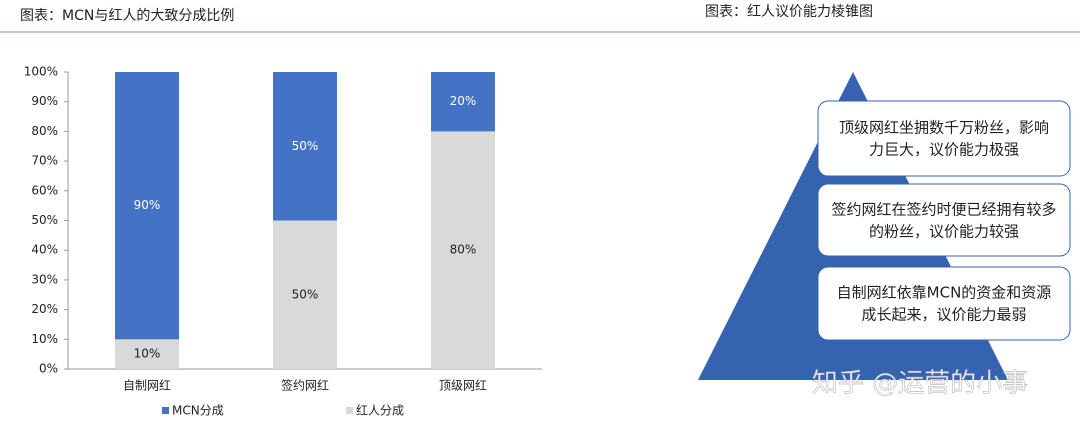  Describe the element at coordinates (127, 16) in the screenshot. I see `chart-title: 图表：MCN与红人的大致分成比例` at that location.